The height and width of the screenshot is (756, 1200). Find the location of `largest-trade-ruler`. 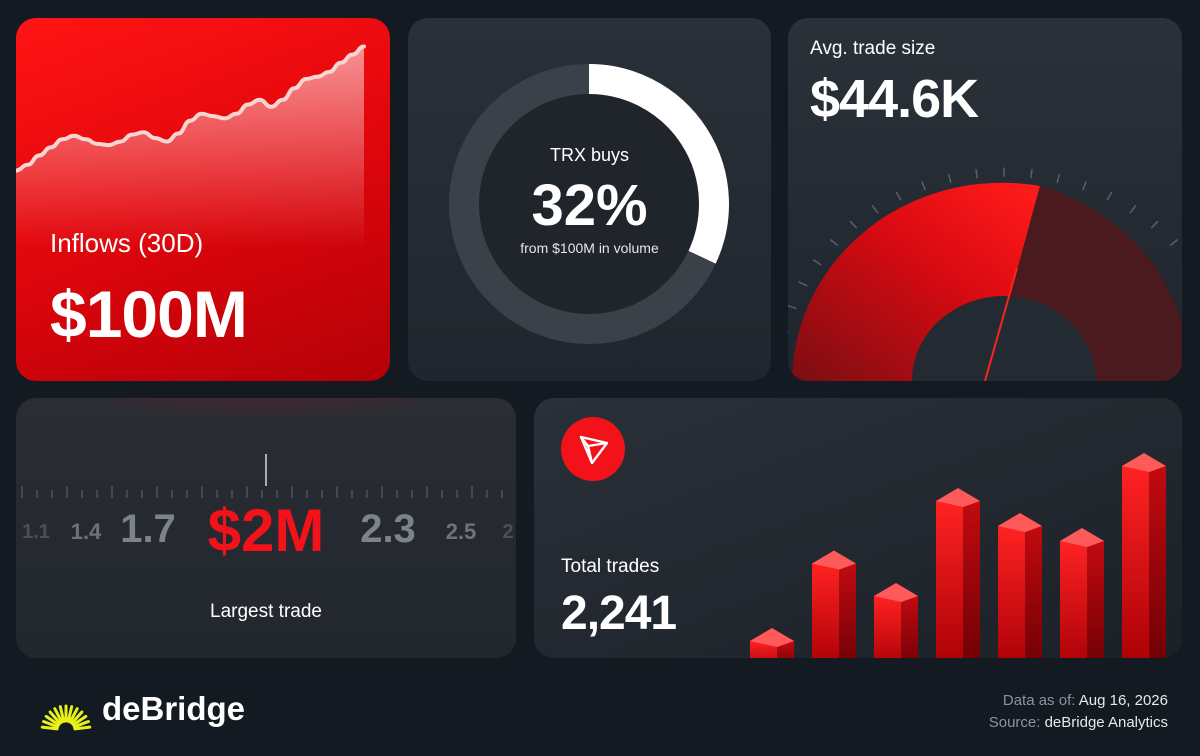

largest-trade-ruler is located at coordinates (266, 453).